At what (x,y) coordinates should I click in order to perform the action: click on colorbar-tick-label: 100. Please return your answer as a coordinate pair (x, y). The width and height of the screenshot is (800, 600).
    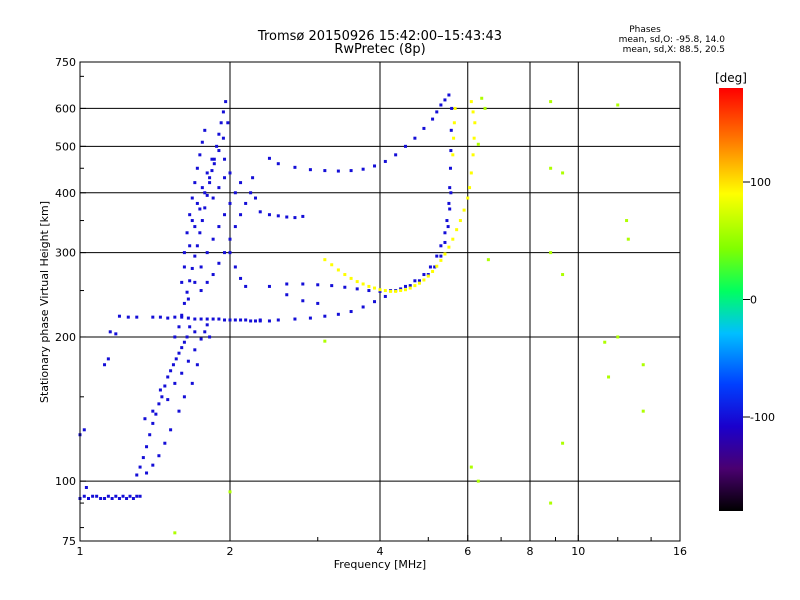
    Looking at the image, I should click on (760, 182).